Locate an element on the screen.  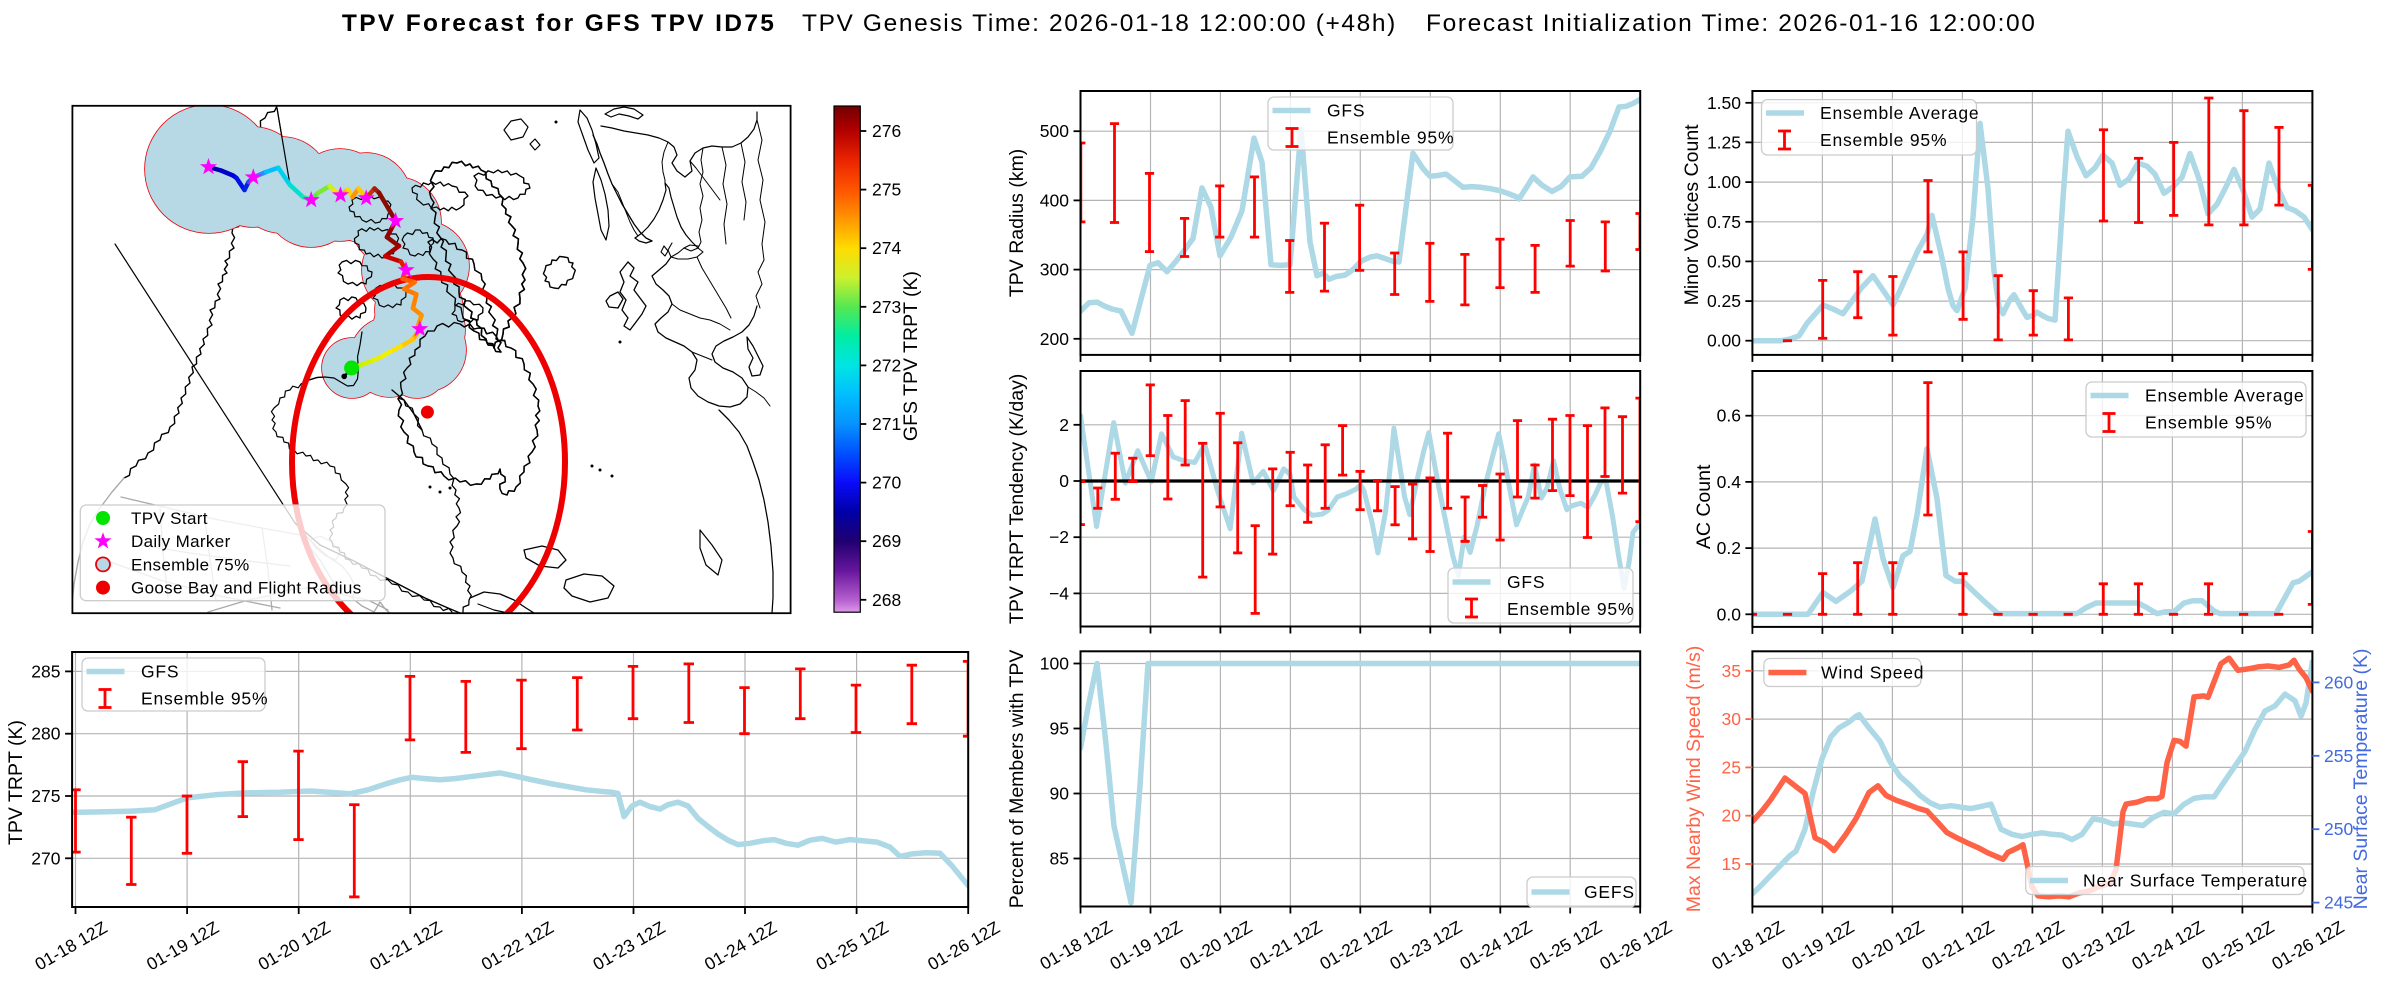
svg-text: 1.50 is located at coordinates (1724, 103).